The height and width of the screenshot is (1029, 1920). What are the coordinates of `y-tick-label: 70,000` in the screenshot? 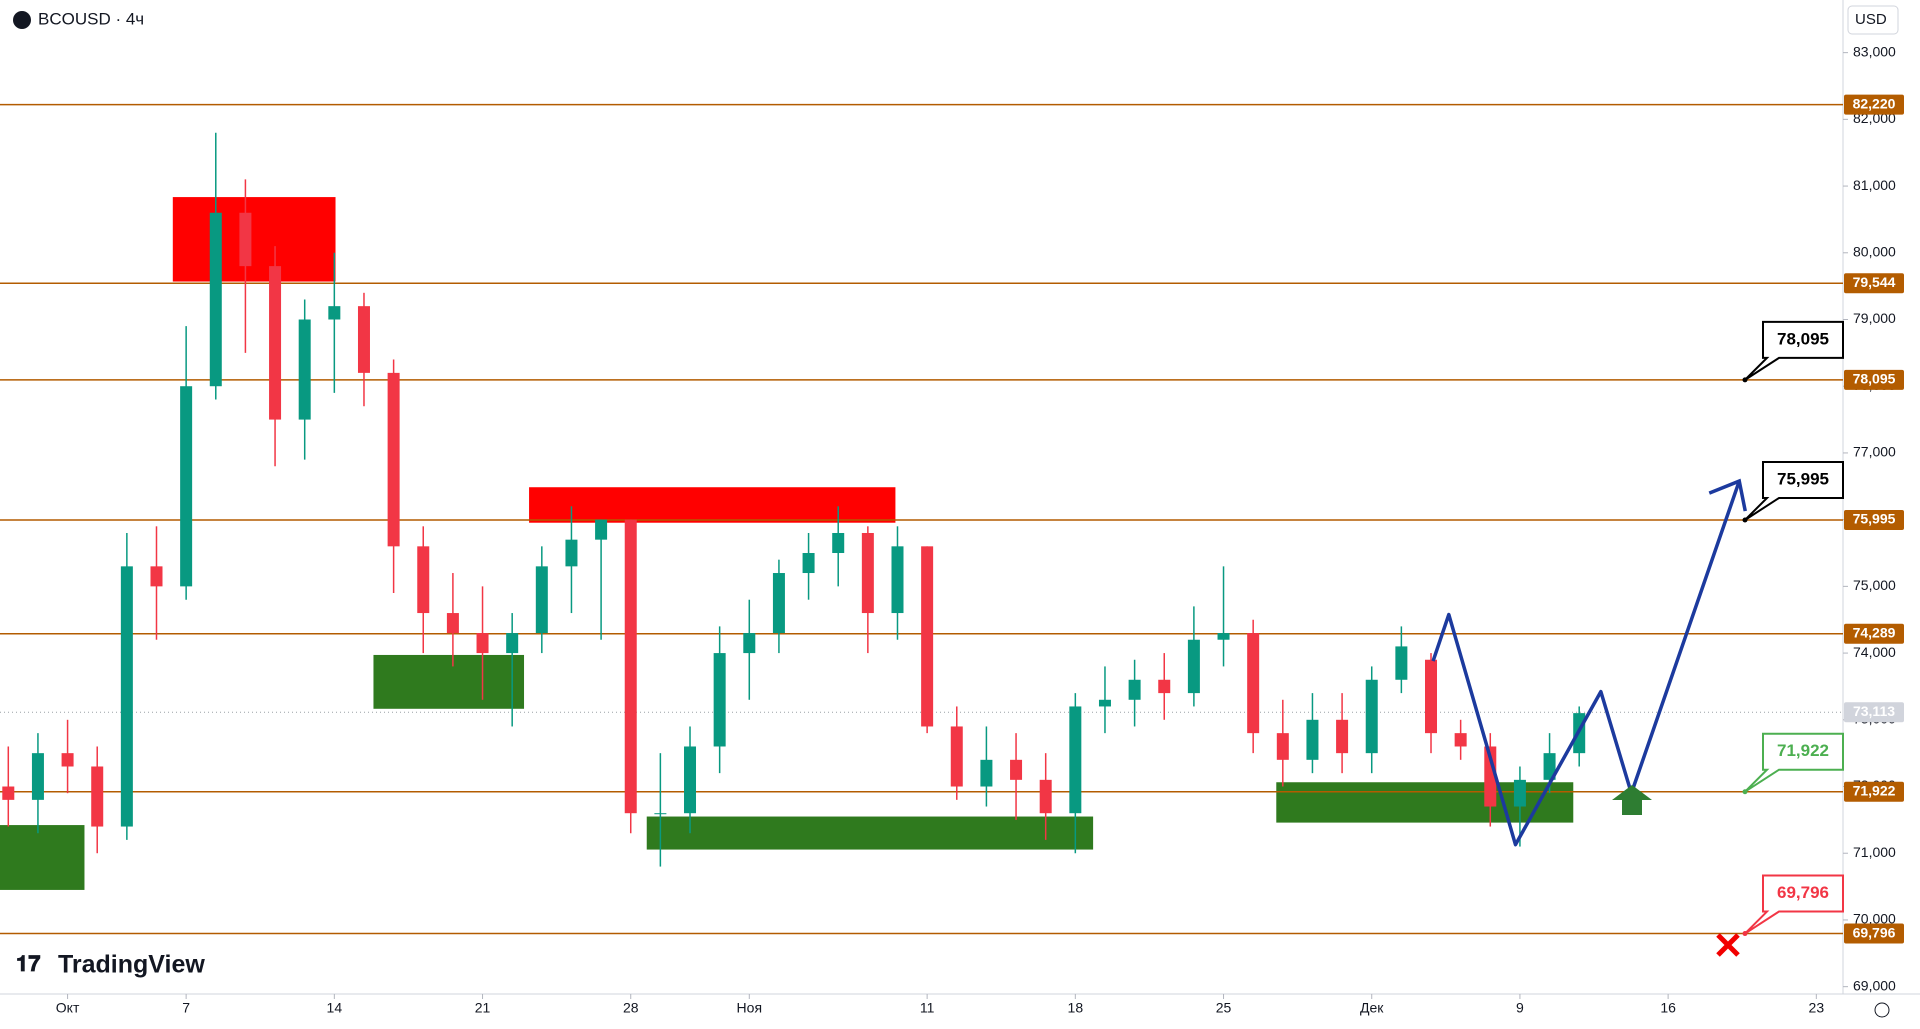 It's located at (1874, 919).